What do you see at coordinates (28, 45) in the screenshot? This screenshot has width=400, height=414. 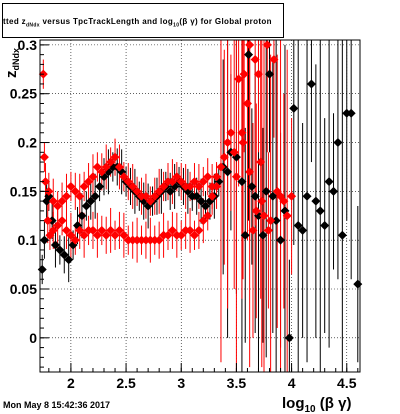 I see `y-tick-label: 0.3` at bounding box center [28, 45].